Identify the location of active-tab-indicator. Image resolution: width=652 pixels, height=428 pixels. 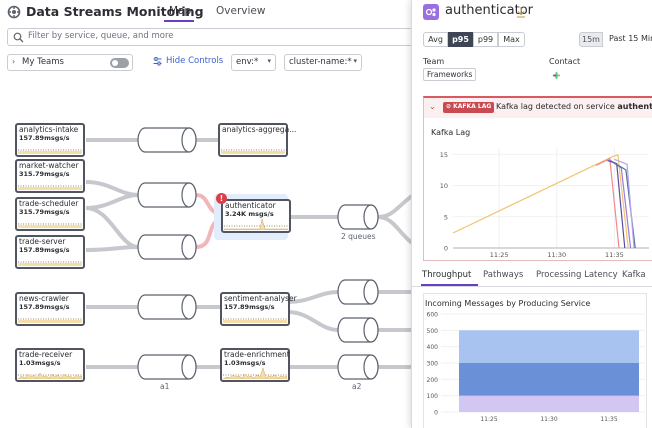
(179, 21).